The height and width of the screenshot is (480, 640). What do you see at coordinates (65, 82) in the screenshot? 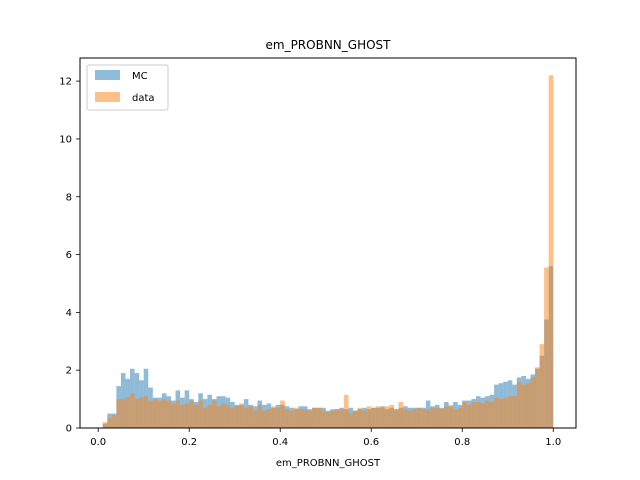
I see `y-tick-label: 12` at bounding box center [65, 82].